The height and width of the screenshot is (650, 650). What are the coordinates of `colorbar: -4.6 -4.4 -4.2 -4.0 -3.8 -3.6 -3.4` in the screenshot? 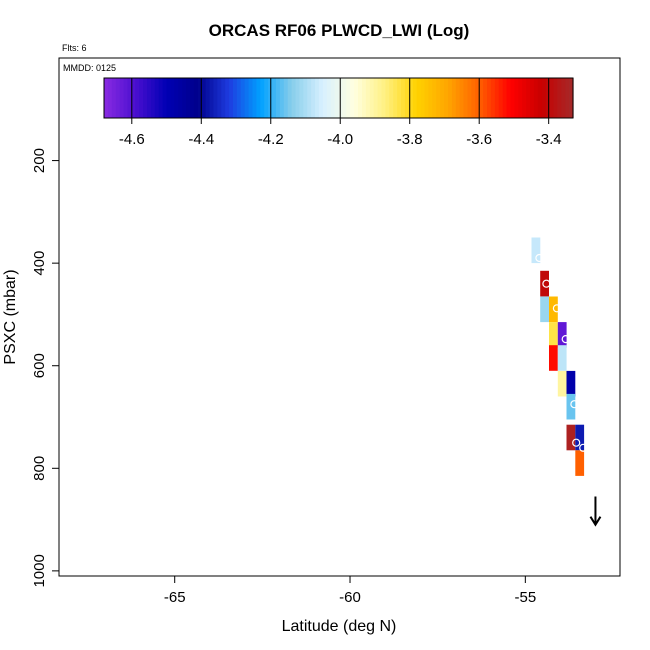 It's located at (338, 112).